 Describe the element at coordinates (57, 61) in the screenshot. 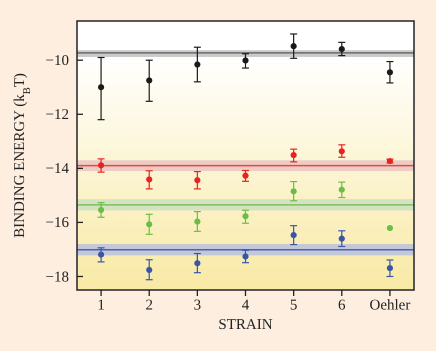

I see `y-tick-label: −10` at that location.